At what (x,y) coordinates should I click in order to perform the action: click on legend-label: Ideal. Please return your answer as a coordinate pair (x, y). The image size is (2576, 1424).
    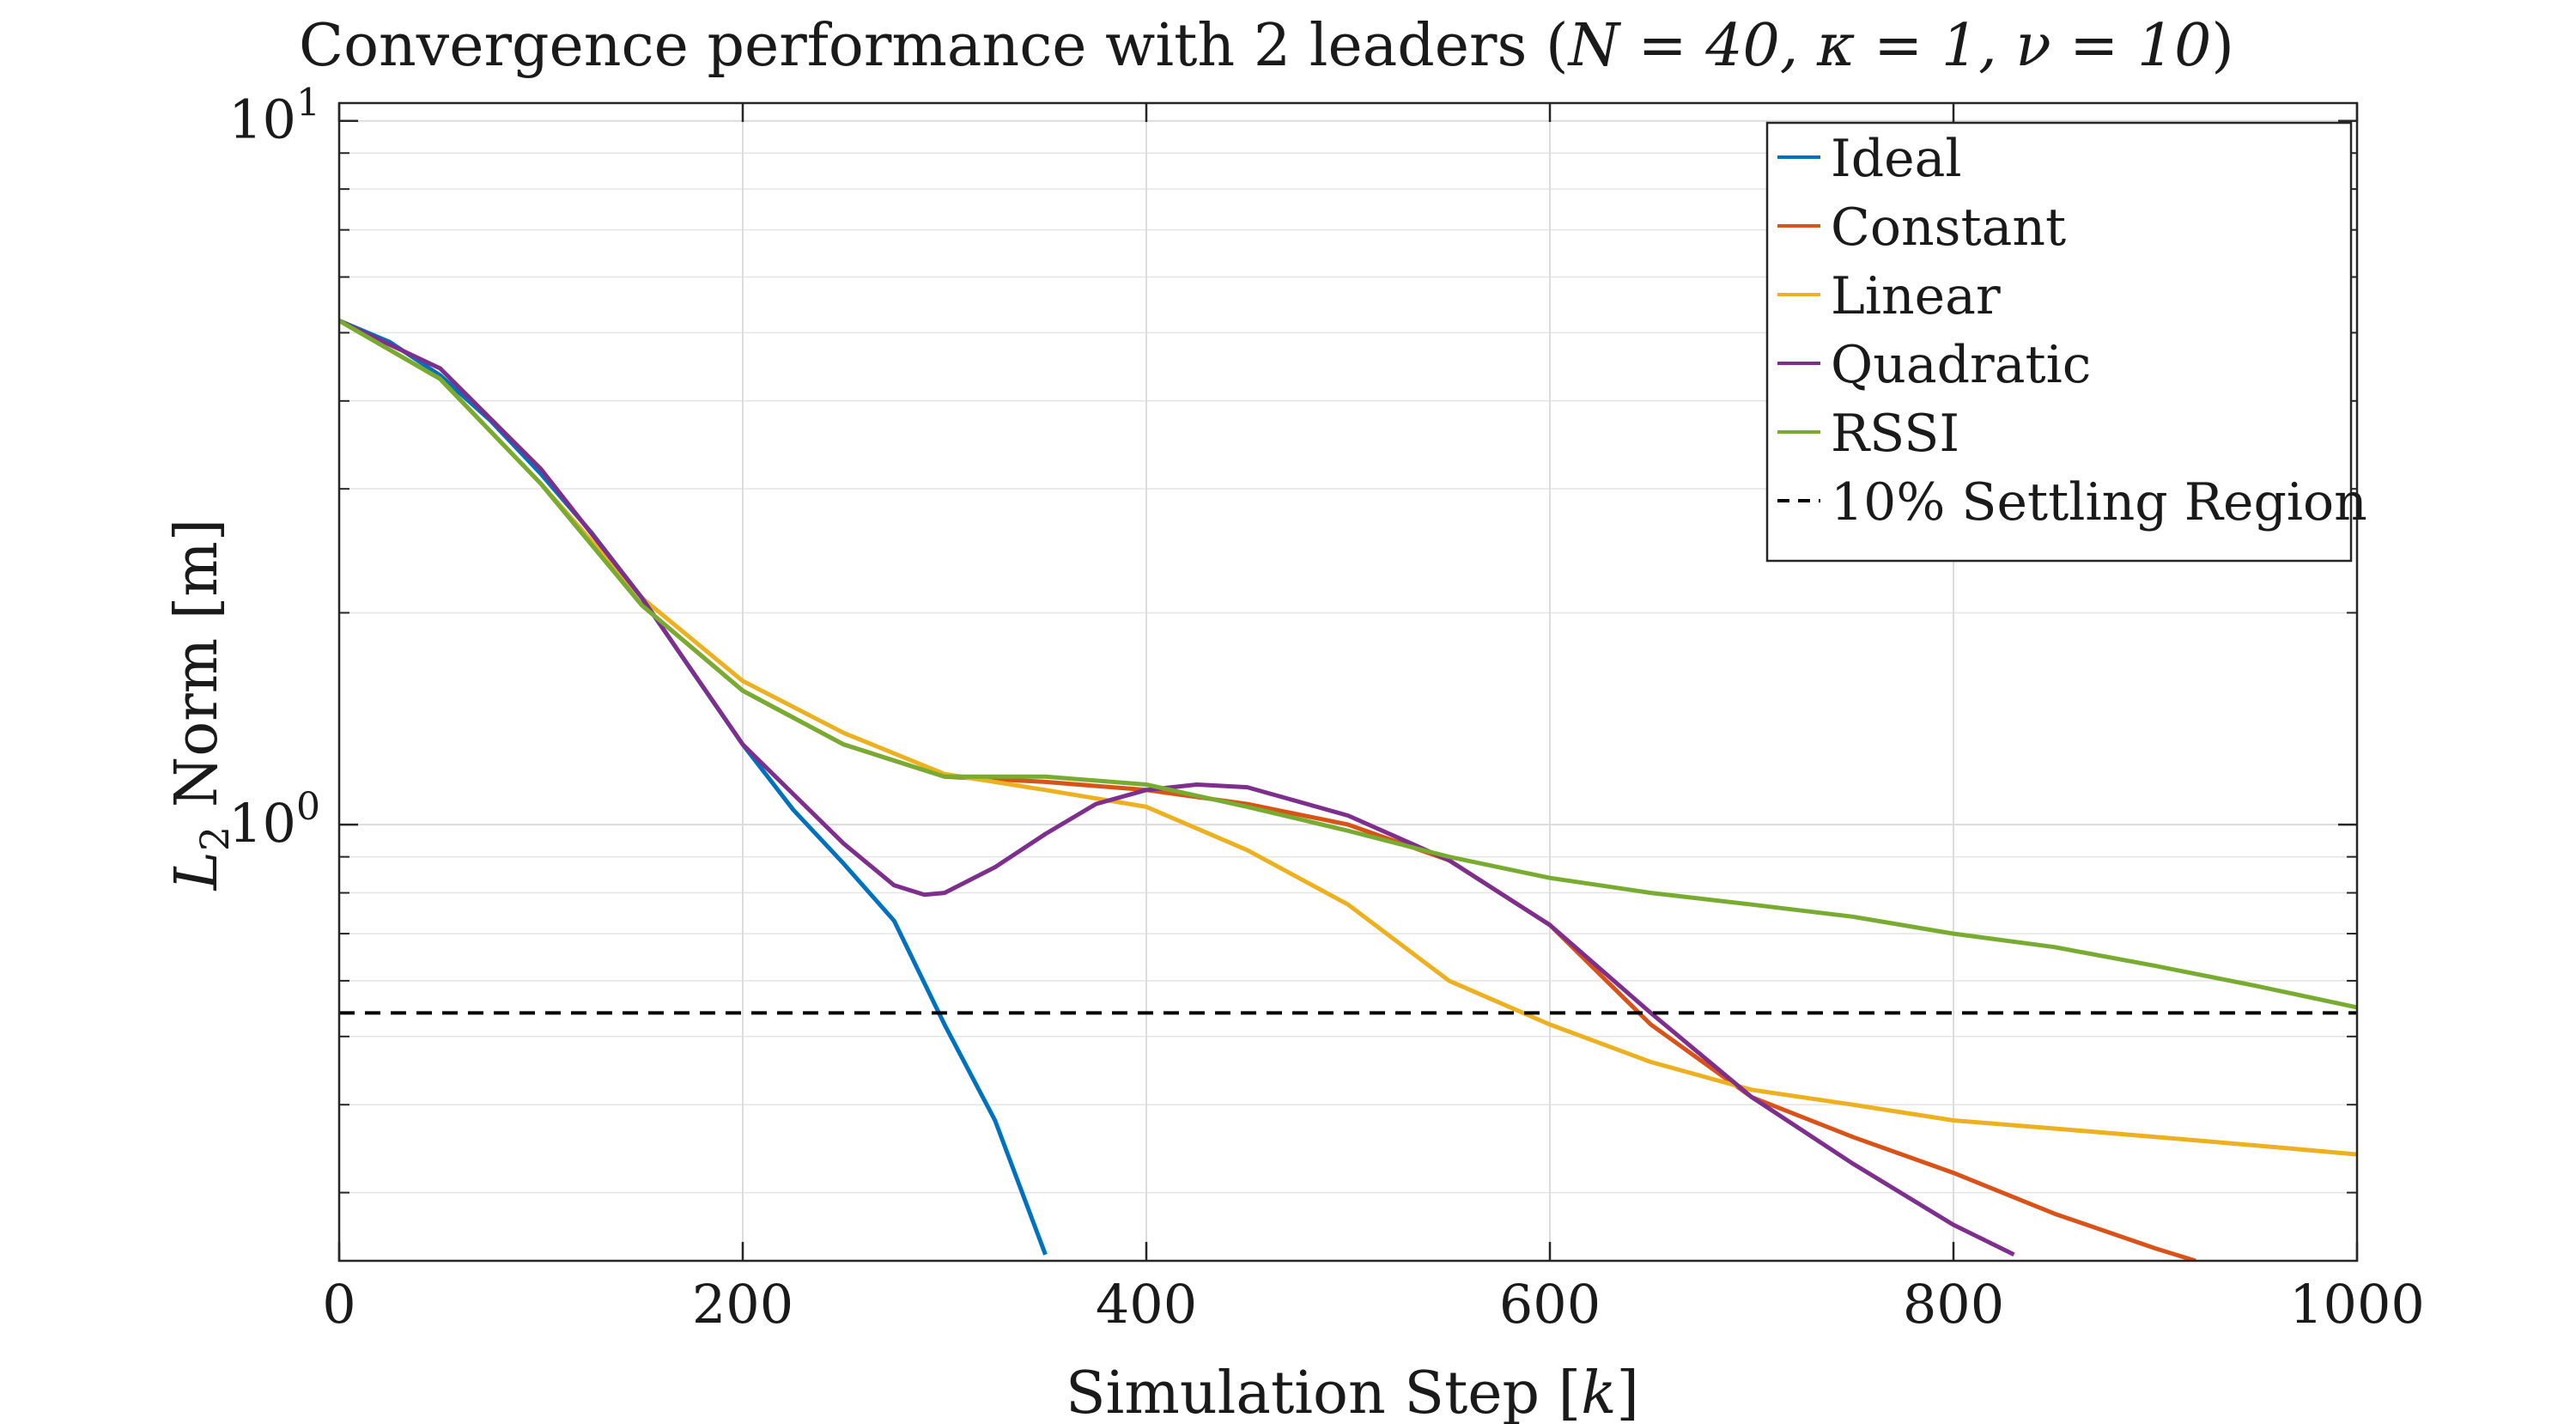
    Looking at the image, I should click on (1896, 159).